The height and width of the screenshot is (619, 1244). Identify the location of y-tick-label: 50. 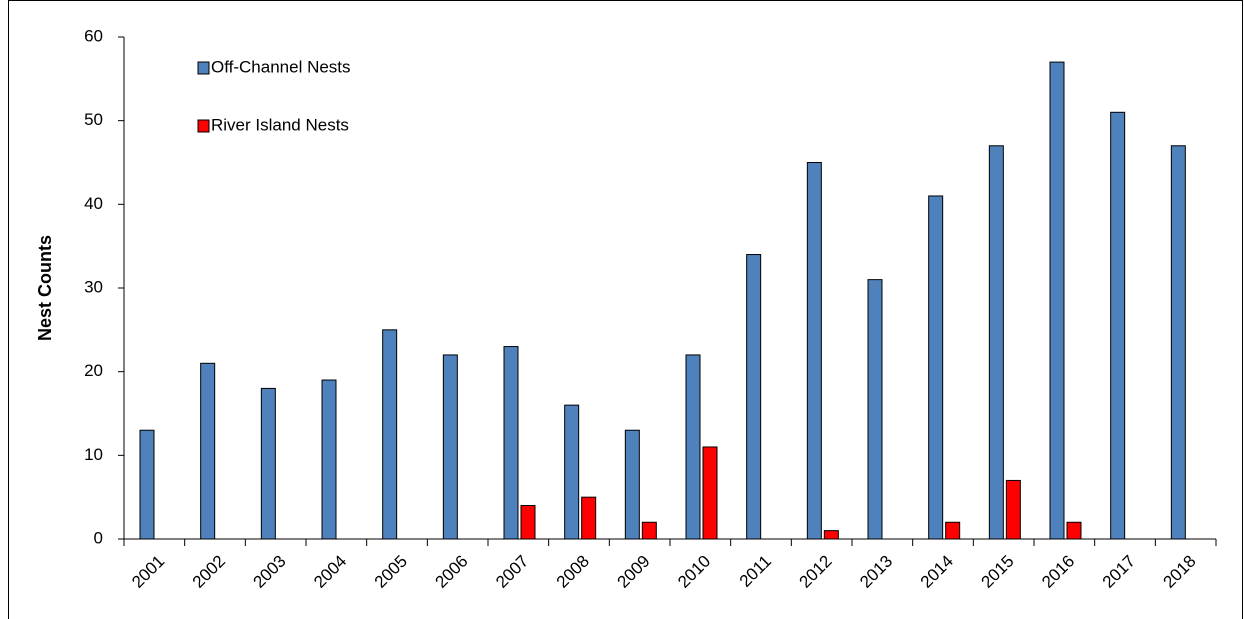
(93, 119).